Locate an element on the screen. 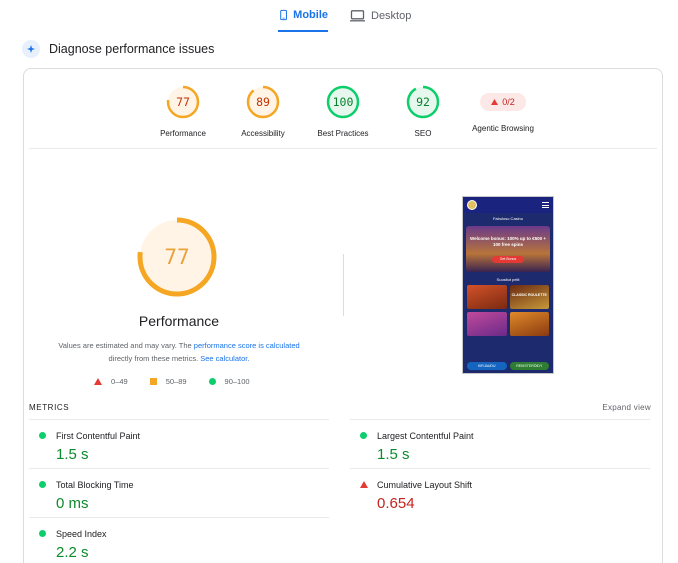 The height and width of the screenshot is (563, 678). screenshot-login: KIRJAUDU is located at coordinates (487, 366).